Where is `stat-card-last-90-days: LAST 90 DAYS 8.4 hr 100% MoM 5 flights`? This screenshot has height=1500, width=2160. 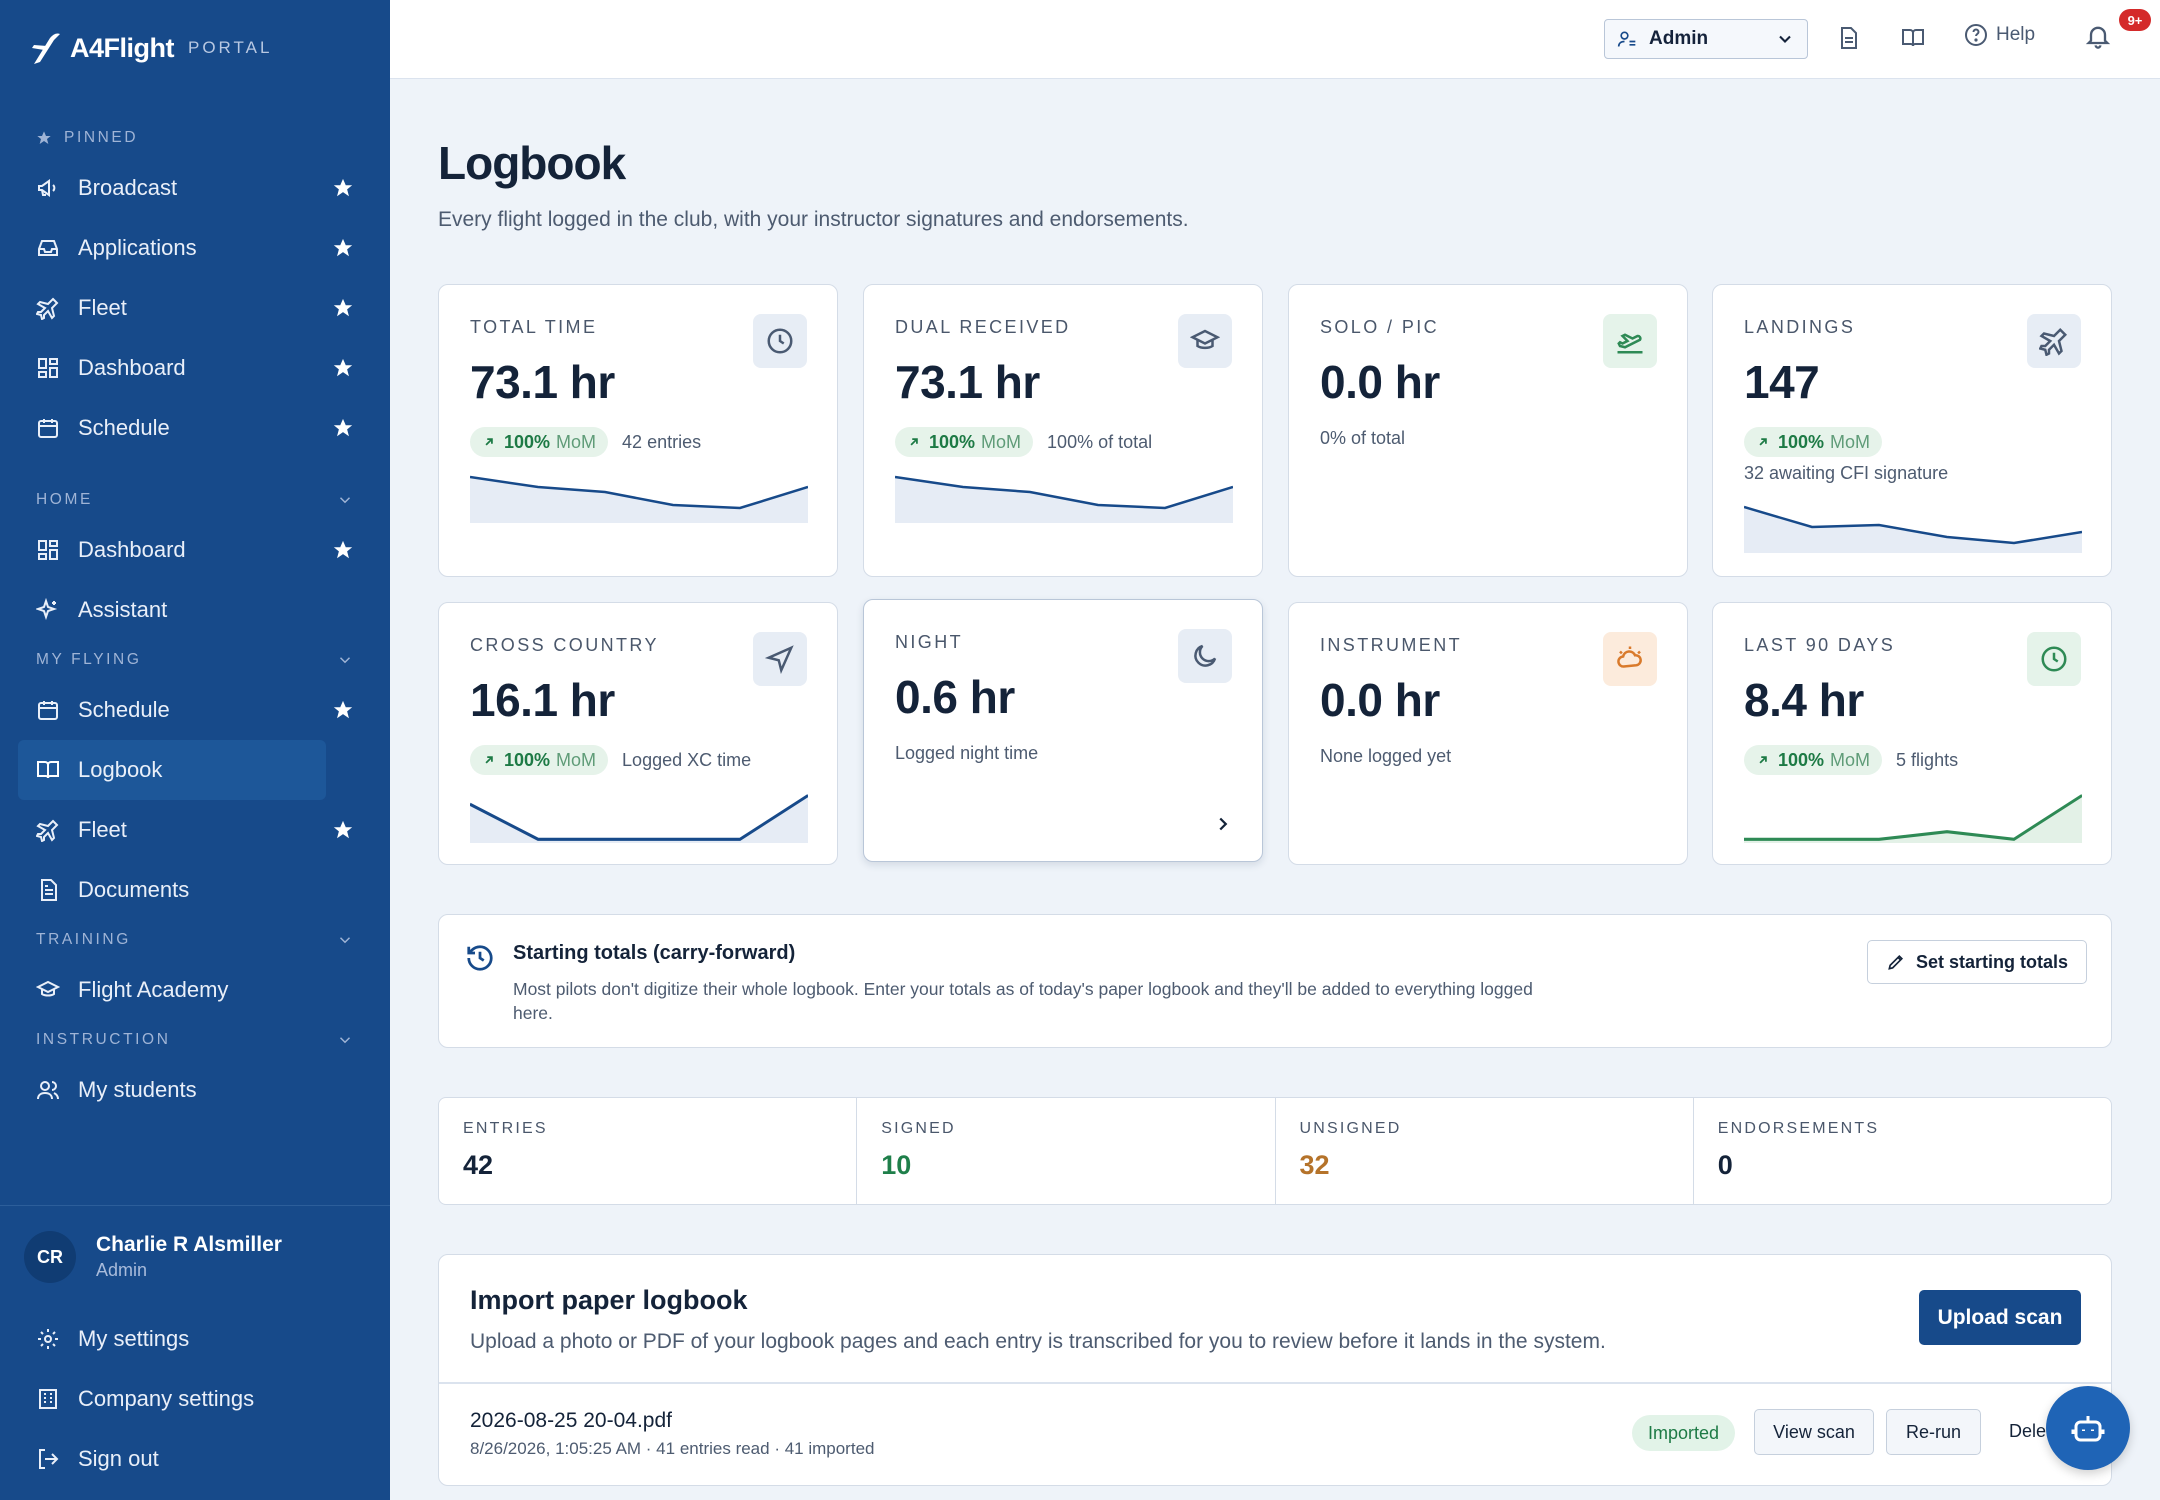 stat-card-last-90-days: LAST 90 DAYS 8.4 hr 100% MoM 5 flights is located at coordinates (1912, 733).